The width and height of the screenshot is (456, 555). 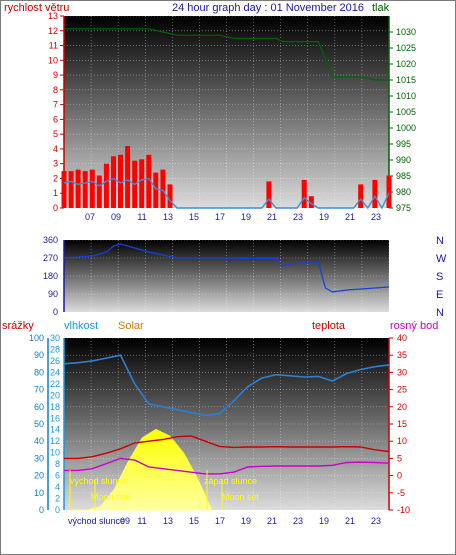 What do you see at coordinates (53, 46) in the screenshot?
I see `wind-tick-label: 11` at bounding box center [53, 46].